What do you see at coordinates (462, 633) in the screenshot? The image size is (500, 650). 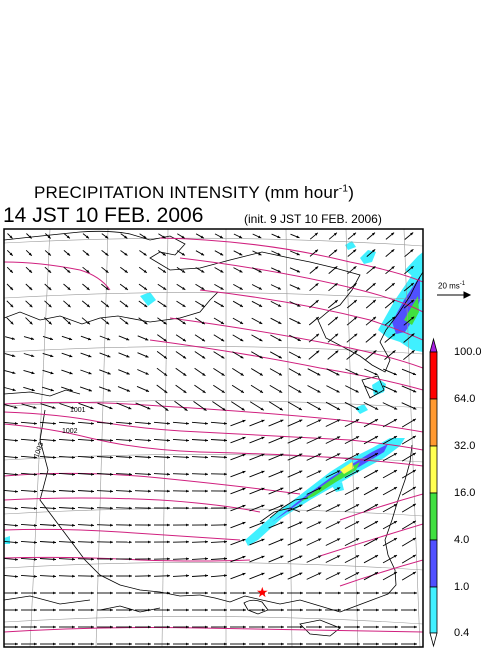 I see `colorbar-label-04: 0.4` at bounding box center [462, 633].